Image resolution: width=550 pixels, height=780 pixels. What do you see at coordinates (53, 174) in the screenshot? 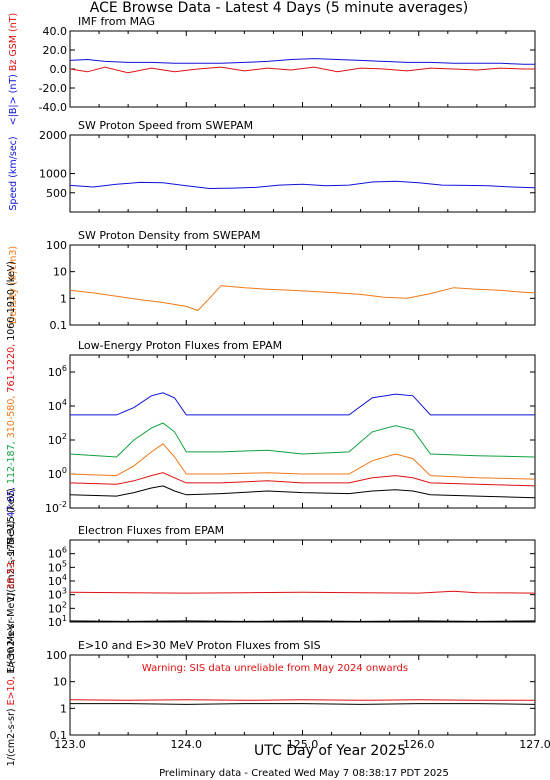
I see `y-tick-label: 1000` at bounding box center [53, 174].